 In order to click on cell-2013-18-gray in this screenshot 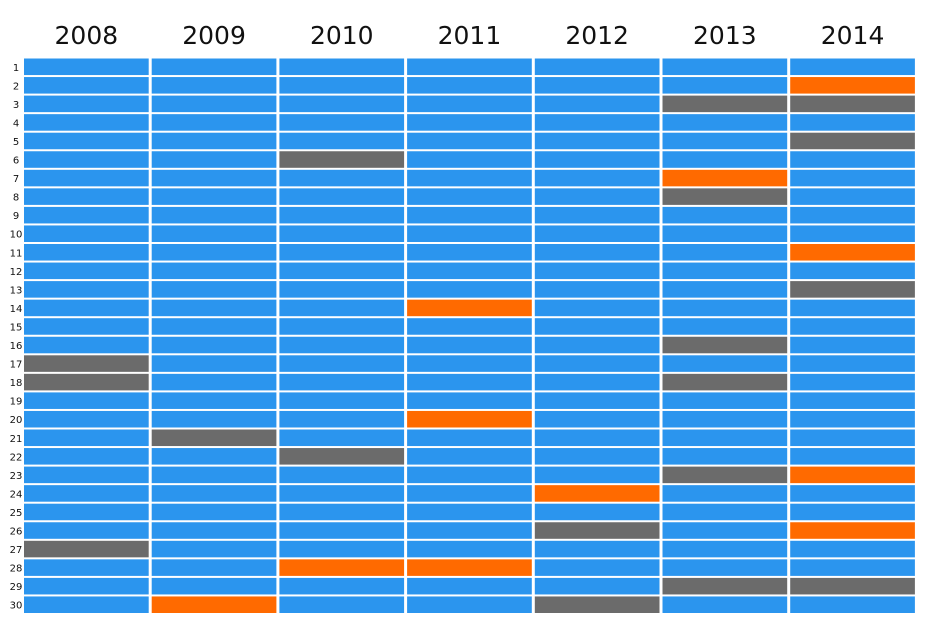, I will do `click(725, 382)`.